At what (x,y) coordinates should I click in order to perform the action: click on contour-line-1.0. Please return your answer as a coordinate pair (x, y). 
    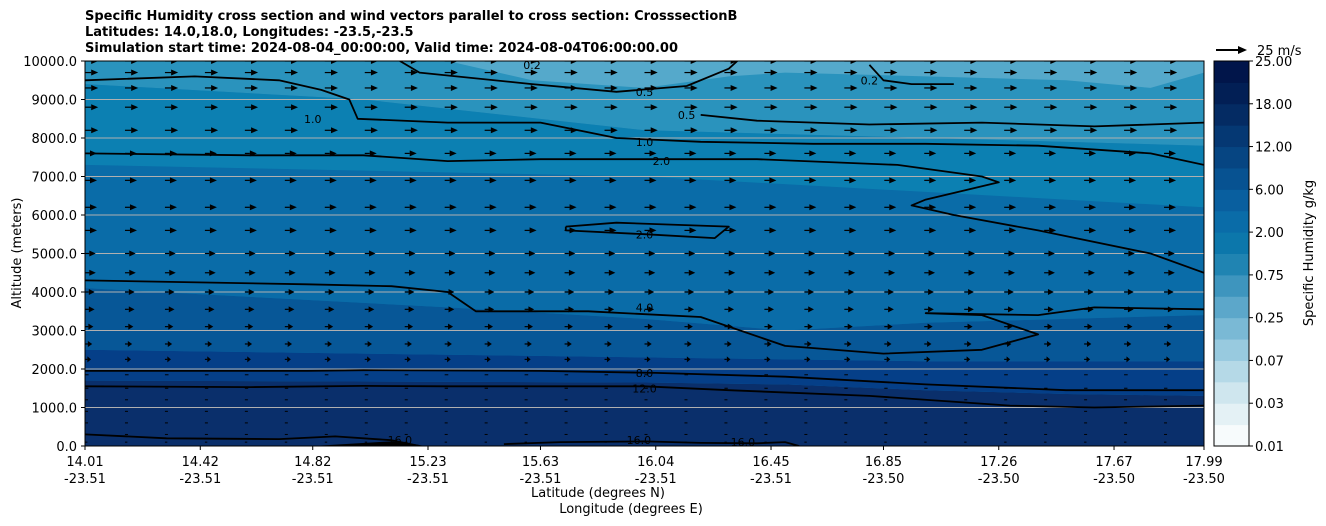
    Looking at the image, I should click on (644, 120).